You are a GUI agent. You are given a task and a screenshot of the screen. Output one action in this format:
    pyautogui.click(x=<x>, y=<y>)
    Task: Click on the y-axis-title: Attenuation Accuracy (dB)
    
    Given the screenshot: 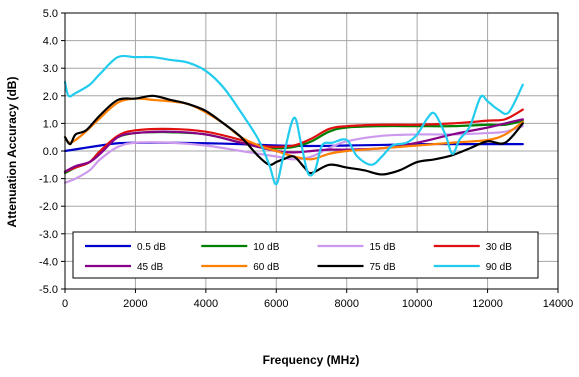 What is the action you would take?
    pyautogui.click(x=12, y=152)
    